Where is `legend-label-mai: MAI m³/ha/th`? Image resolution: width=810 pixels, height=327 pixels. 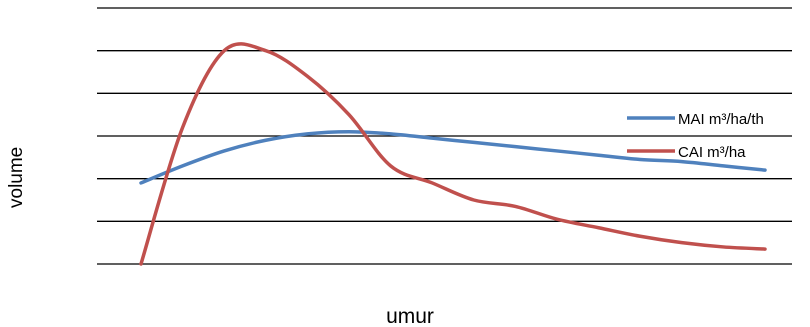 legend-label-mai: MAI m³/ha/th is located at coordinates (721, 119).